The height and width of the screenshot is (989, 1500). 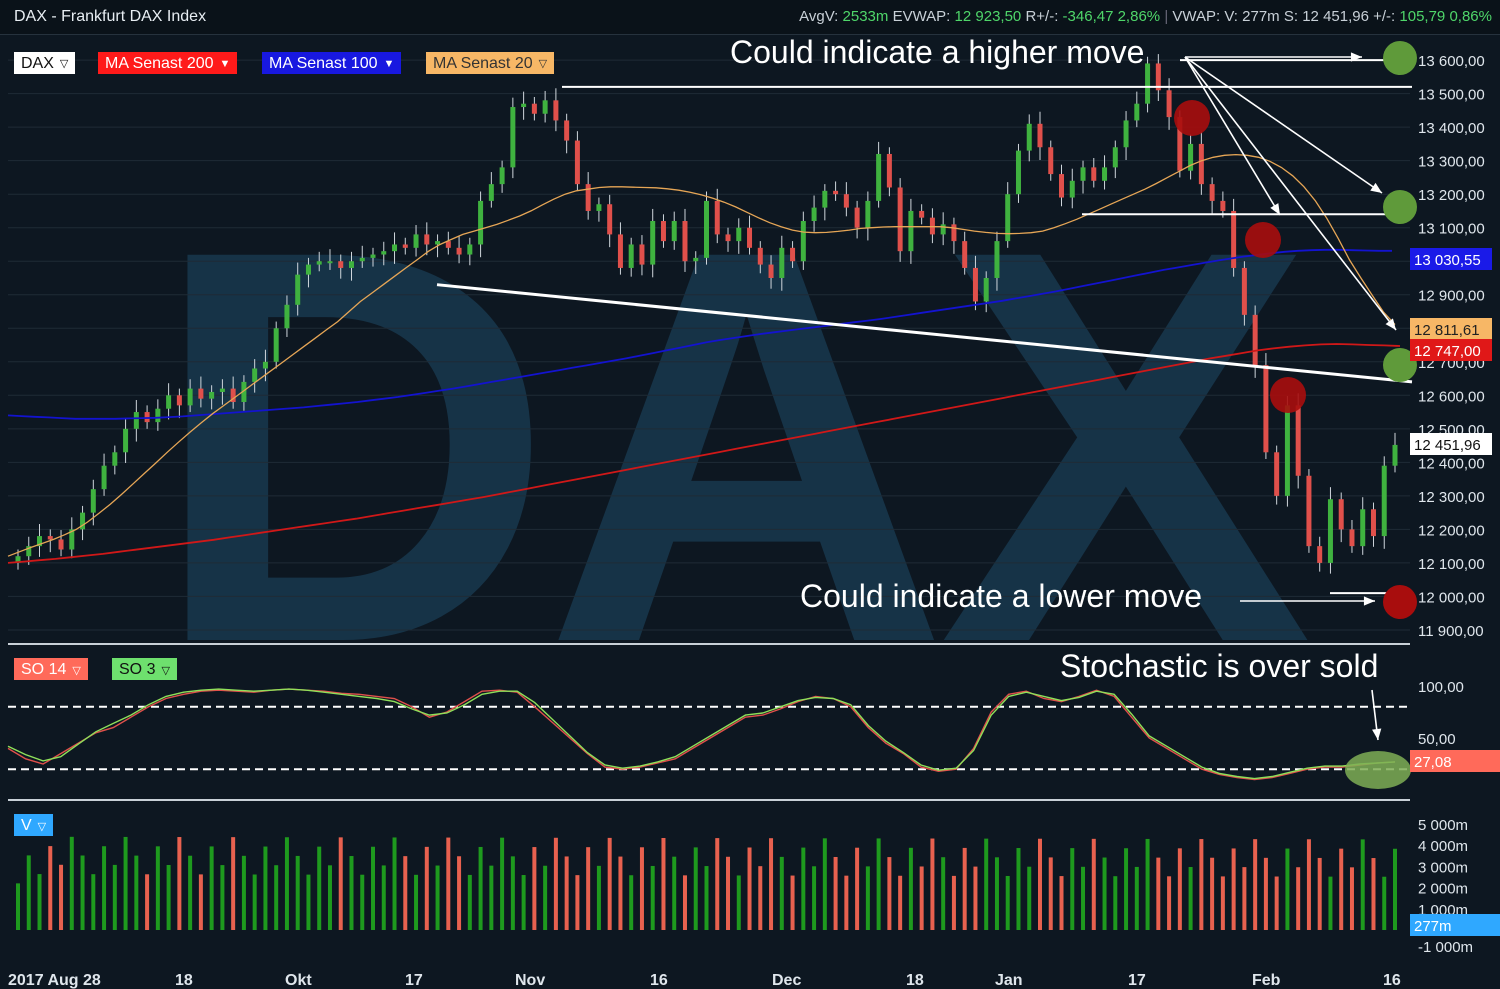 I want to click on so14-chip-label: SO 14, so click(x=44, y=669).